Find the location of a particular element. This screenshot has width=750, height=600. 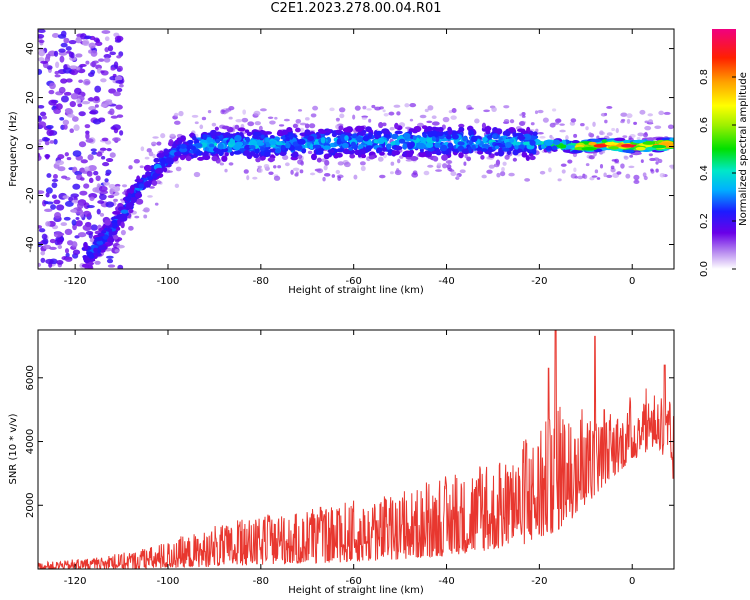

spectrogram-y-tick-label: 0 is located at coordinates (30, 146).